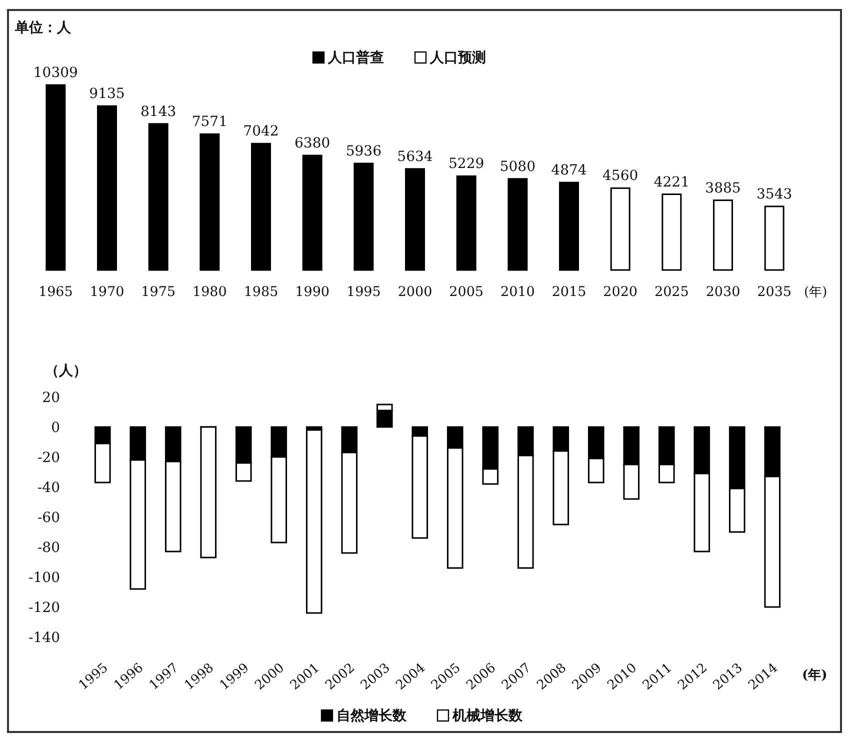 The width and height of the screenshot is (849, 737). Describe the element at coordinates (466, 164) in the screenshot. I see `data-label: 5229` at that location.